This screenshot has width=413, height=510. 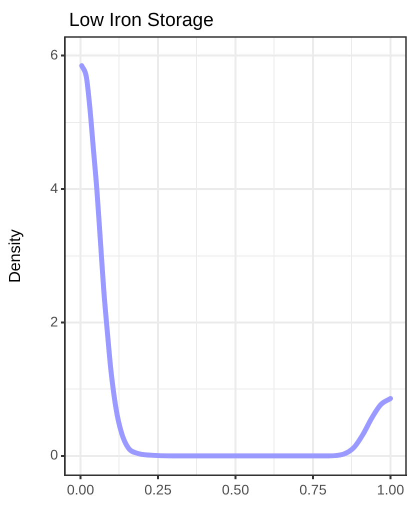 I want to click on y-tick-label: 2, so click(x=54, y=321).